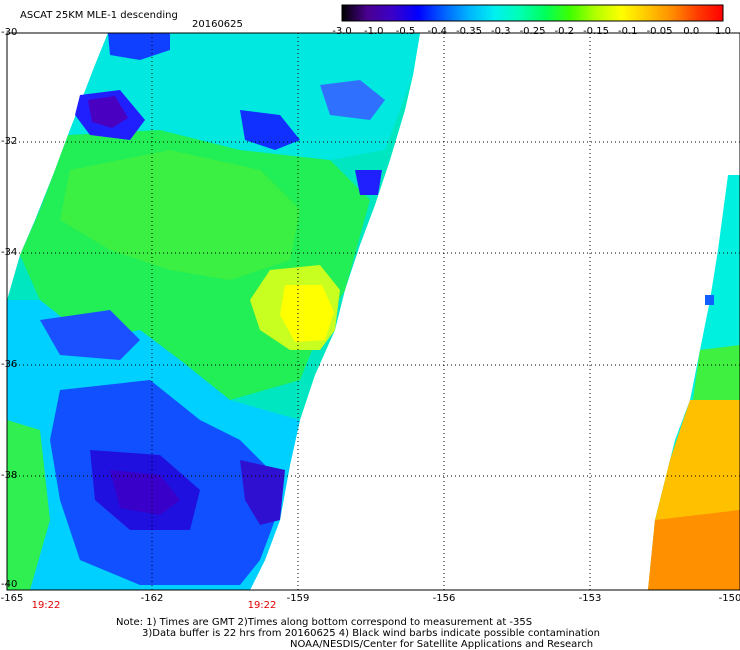 The width and height of the screenshot is (740, 650). I want to click on lon-label: -153, so click(590, 598).